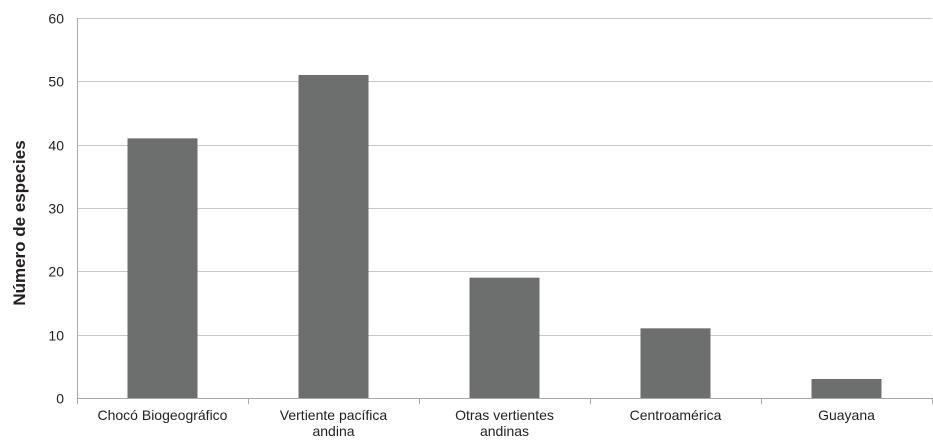 The height and width of the screenshot is (441, 933). Describe the element at coordinates (56, 82) in the screenshot. I see `y-tick-label: 50` at that location.